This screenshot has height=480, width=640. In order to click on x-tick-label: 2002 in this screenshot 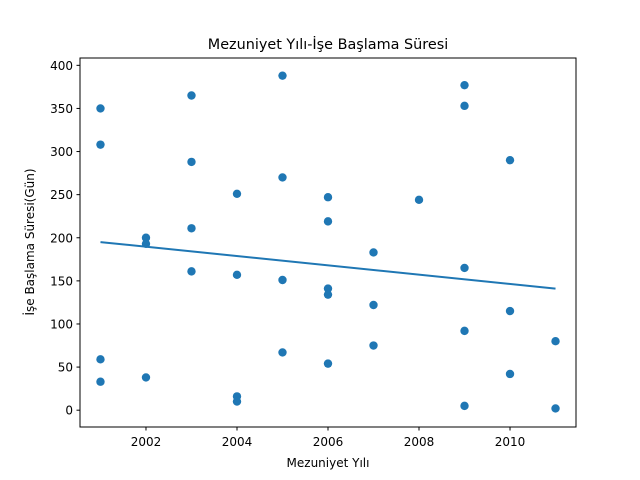, I will do `click(146, 442)`.